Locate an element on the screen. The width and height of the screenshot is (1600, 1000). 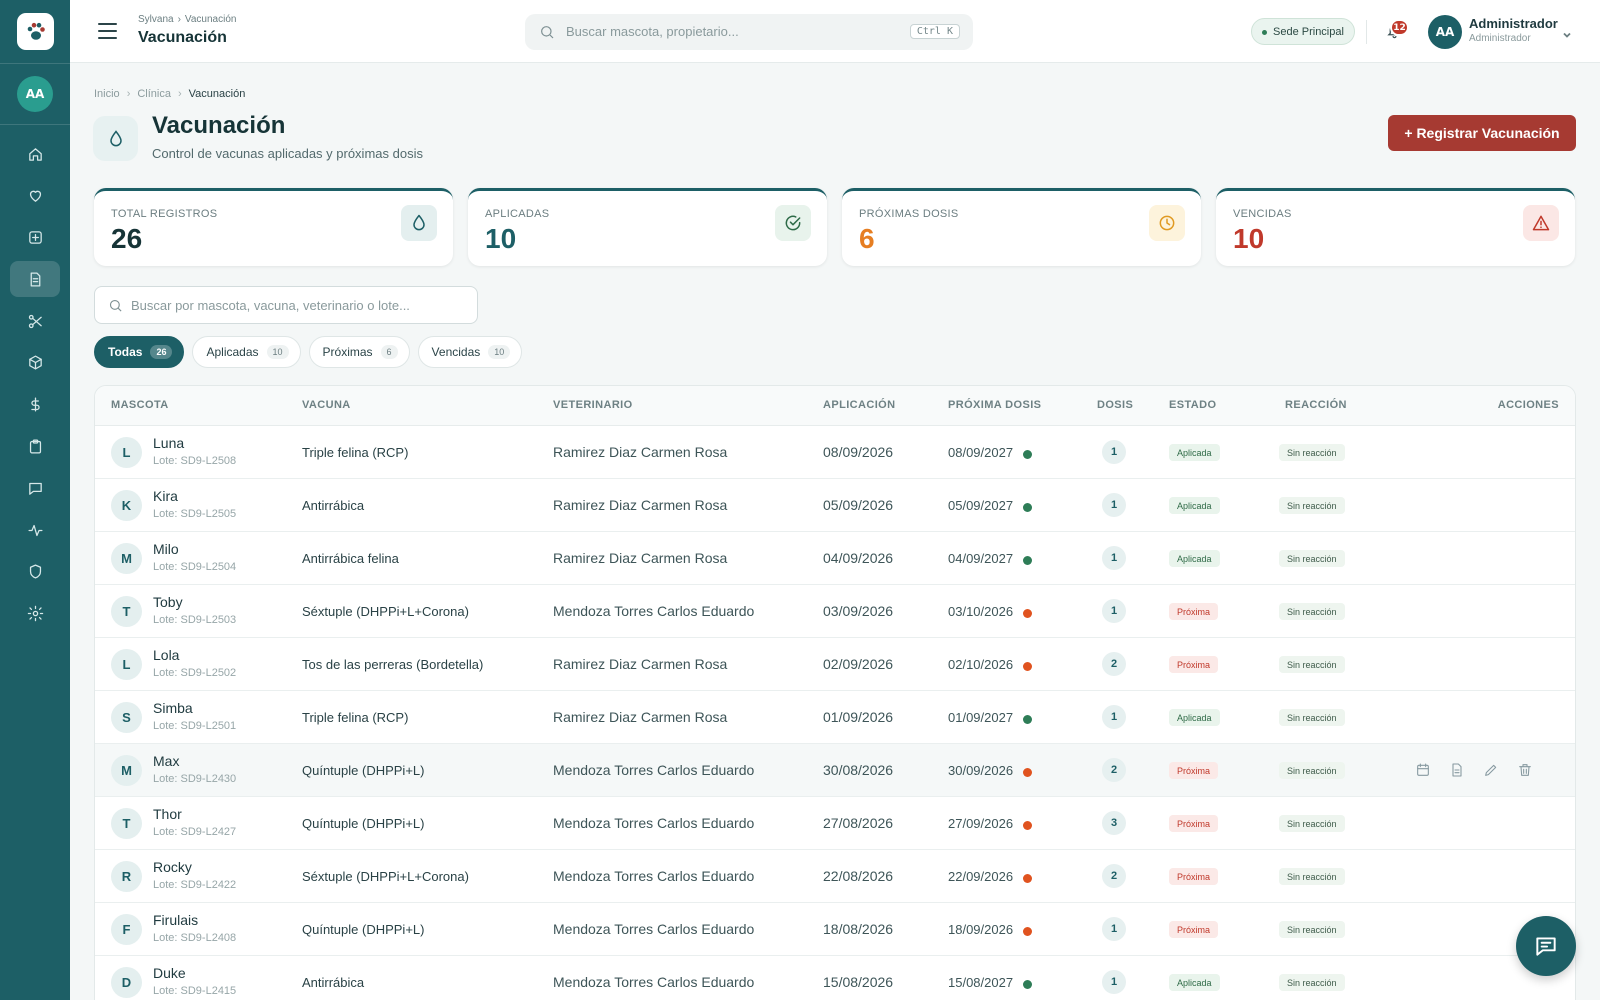
calendar-icon is located at coordinates (1423, 772).